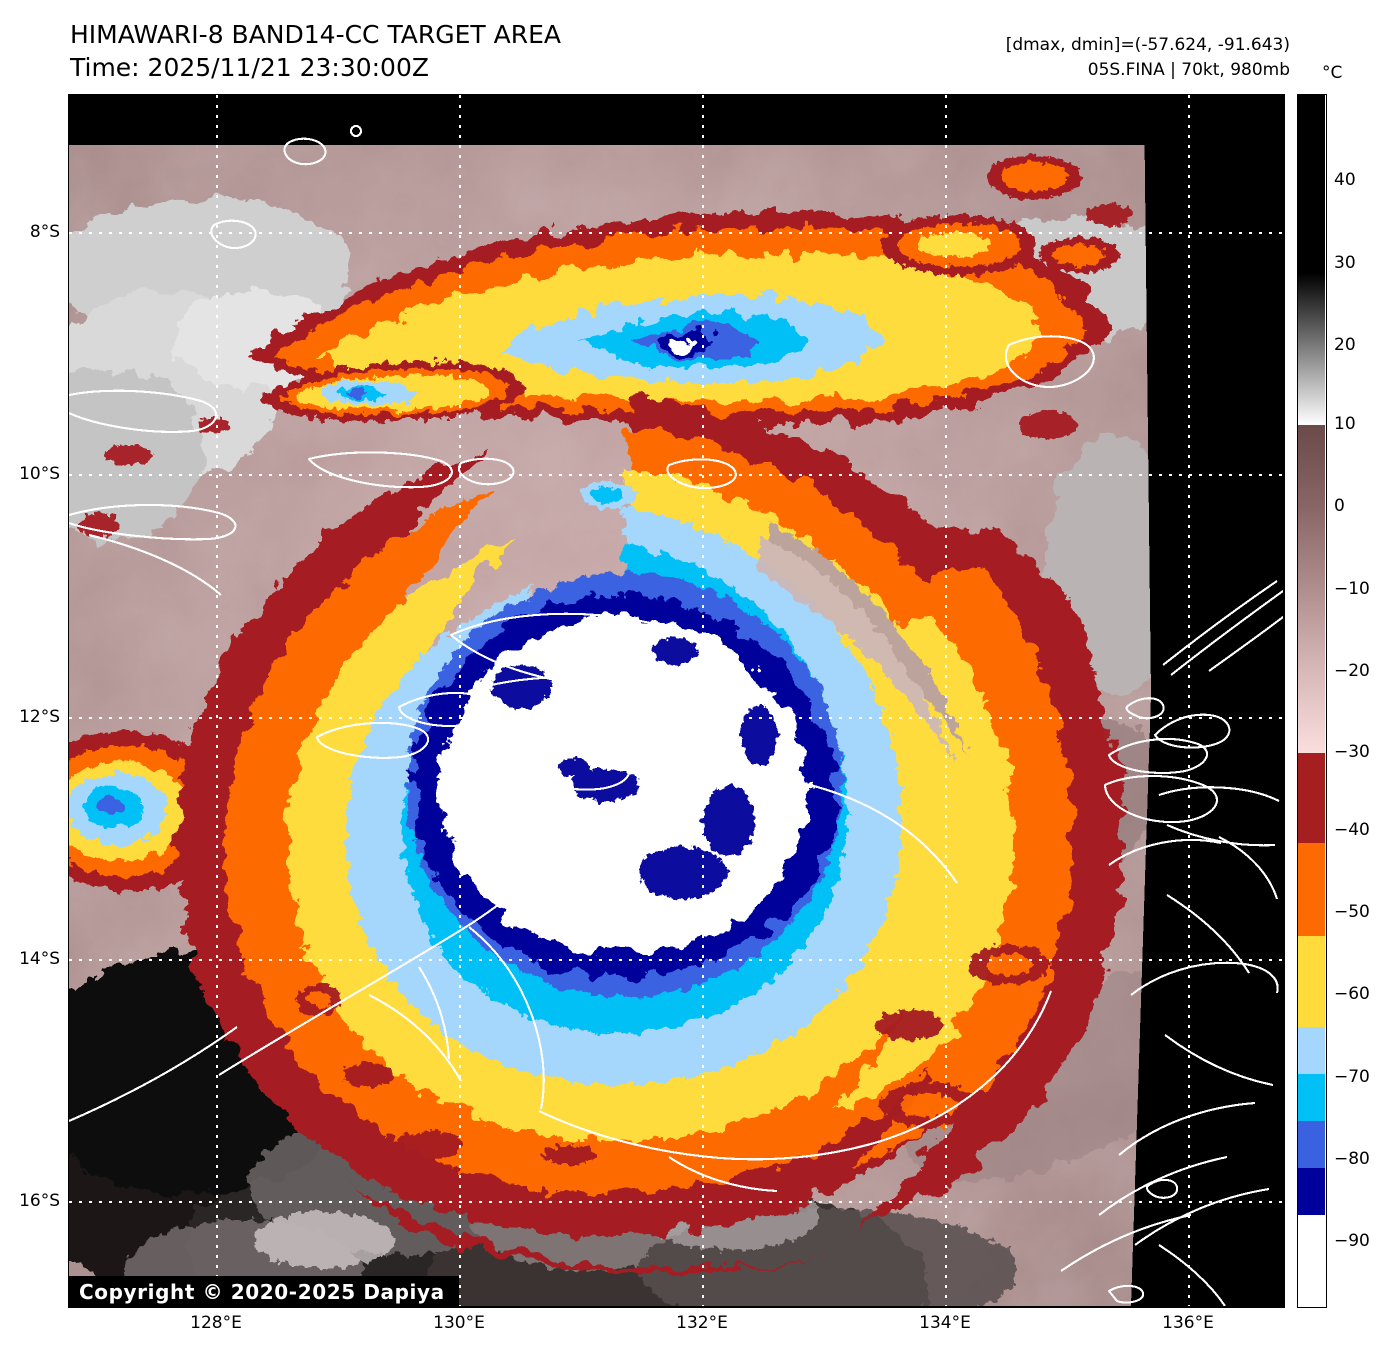  Describe the element at coordinates (1311, 349) in the screenshot. I see `cbar-seg-gray-ramp` at that location.